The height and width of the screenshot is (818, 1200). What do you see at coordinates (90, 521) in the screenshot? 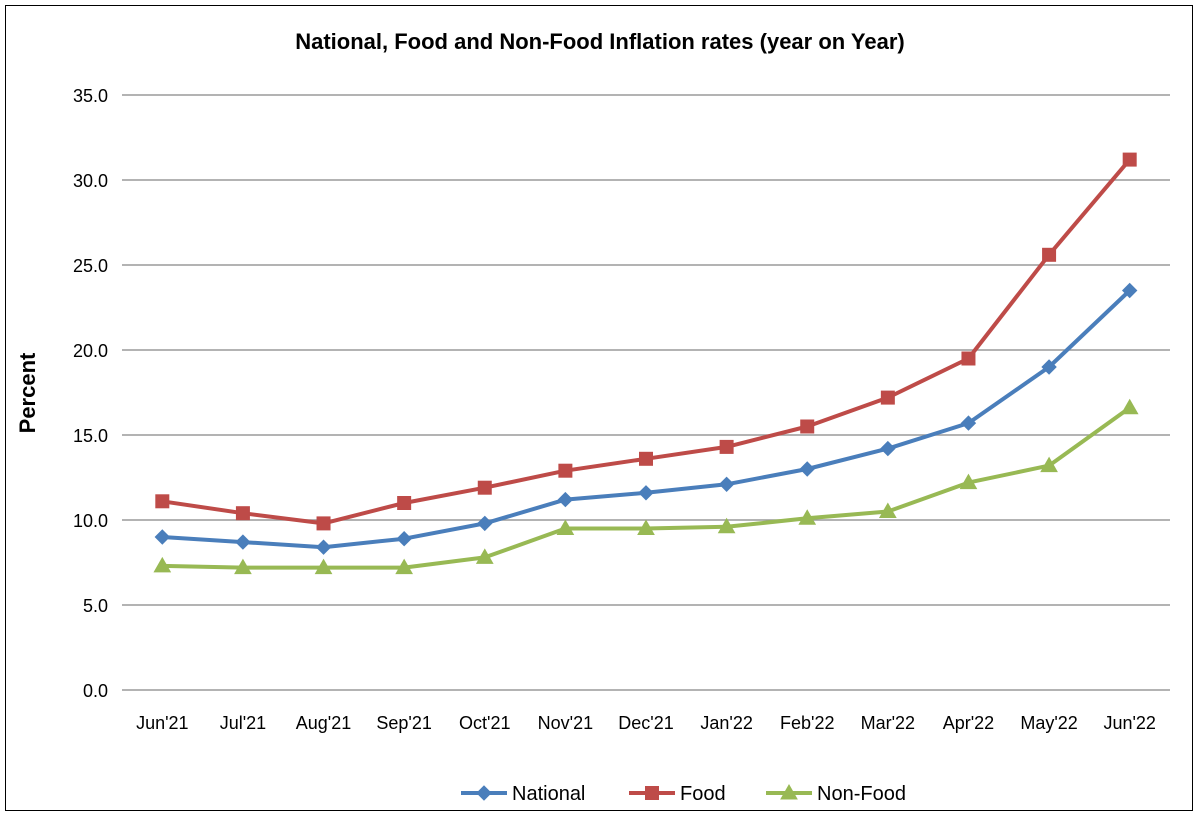
I see `y-tick-label: 10.0` at bounding box center [90, 521].